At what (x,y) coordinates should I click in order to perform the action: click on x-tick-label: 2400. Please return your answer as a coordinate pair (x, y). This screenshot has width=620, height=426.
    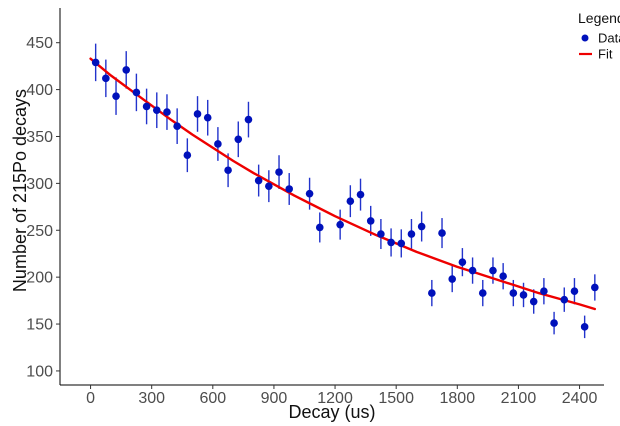
    Looking at the image, I should click on (580, 398).